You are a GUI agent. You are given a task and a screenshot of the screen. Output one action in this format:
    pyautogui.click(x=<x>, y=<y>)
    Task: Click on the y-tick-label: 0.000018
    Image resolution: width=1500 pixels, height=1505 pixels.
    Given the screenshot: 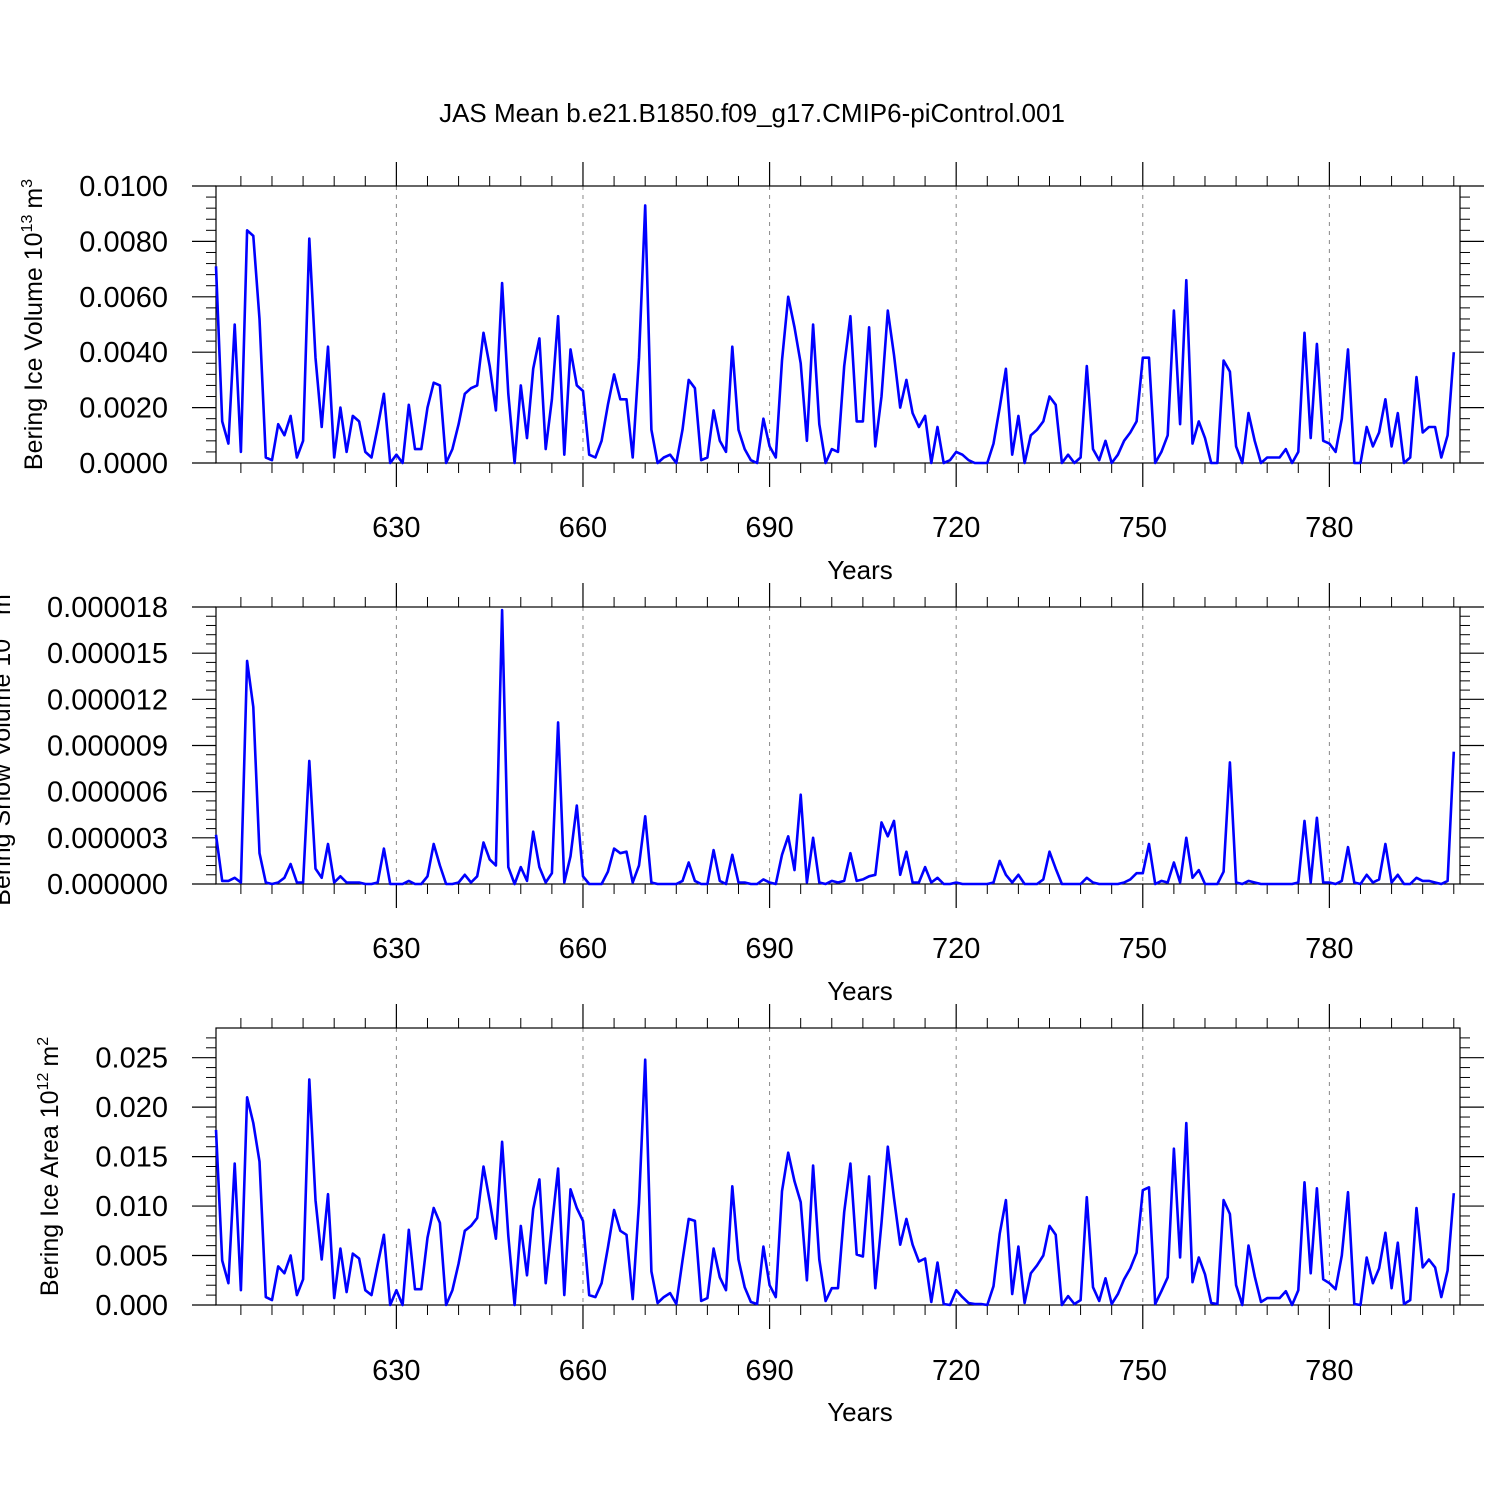 What is the action you would take?
    pyautogui.click(x=107, y=608)
    